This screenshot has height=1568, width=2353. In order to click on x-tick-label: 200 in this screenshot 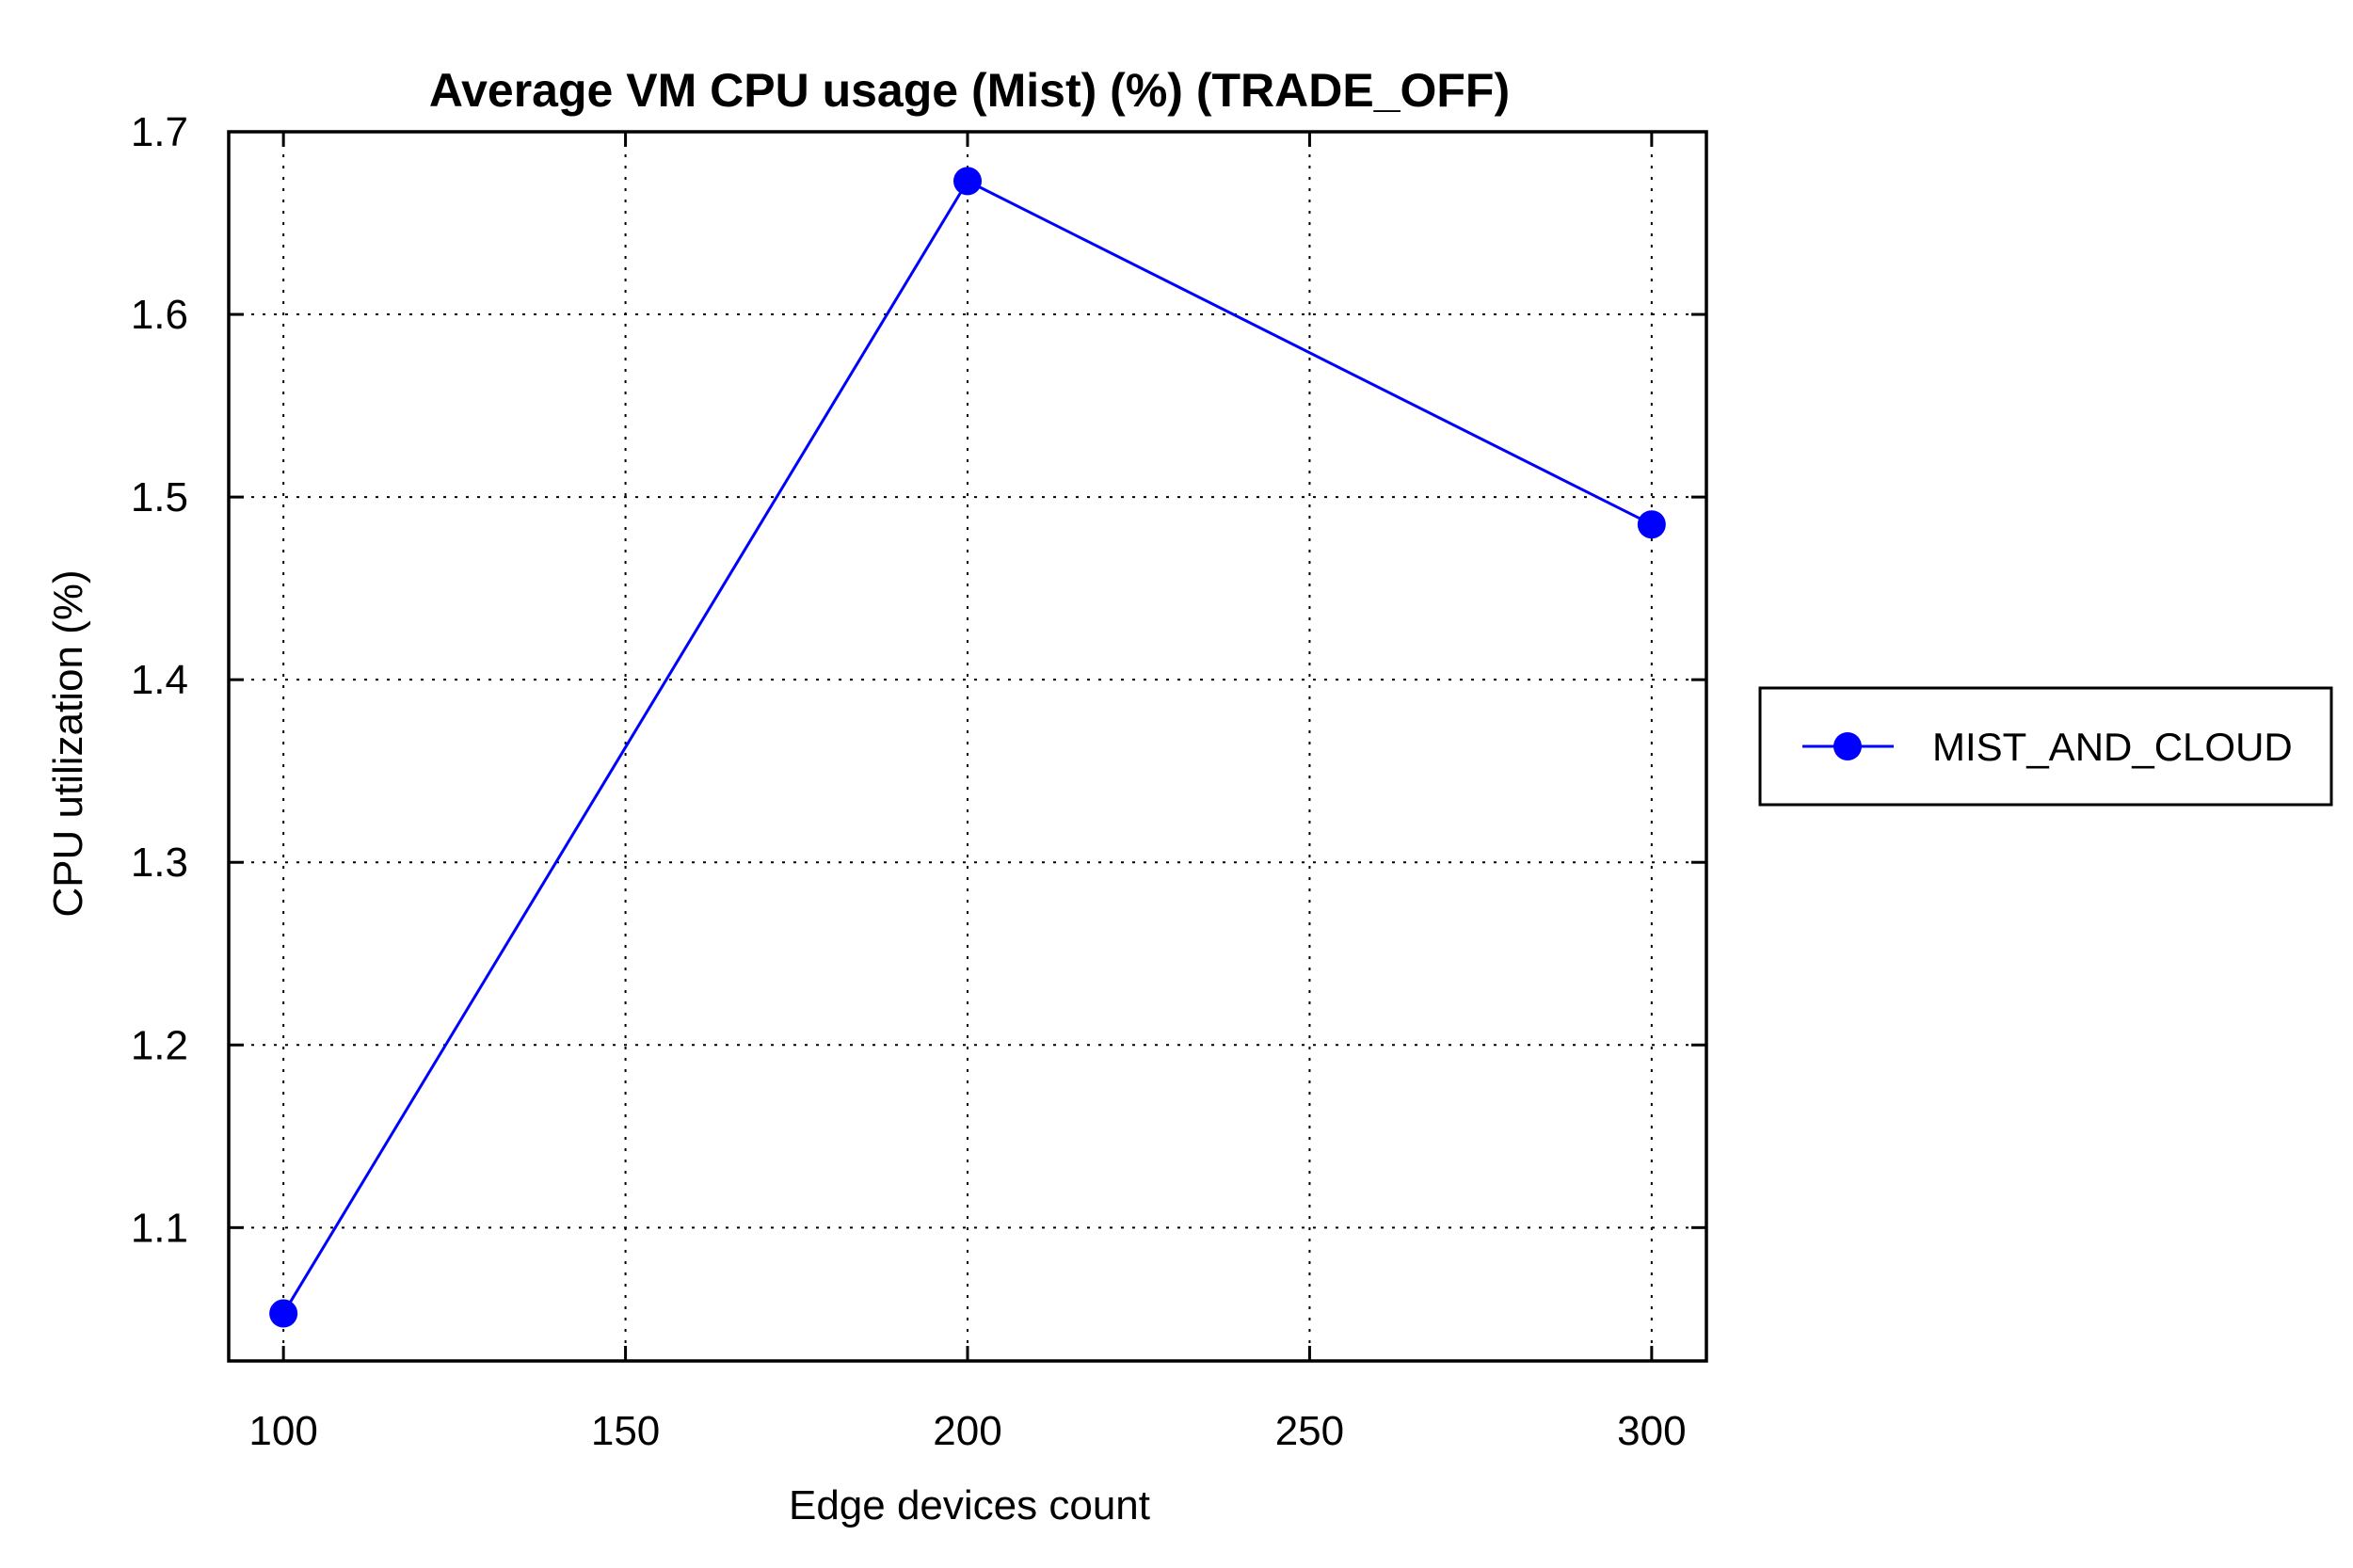, I will do `click(967, 1431)`.